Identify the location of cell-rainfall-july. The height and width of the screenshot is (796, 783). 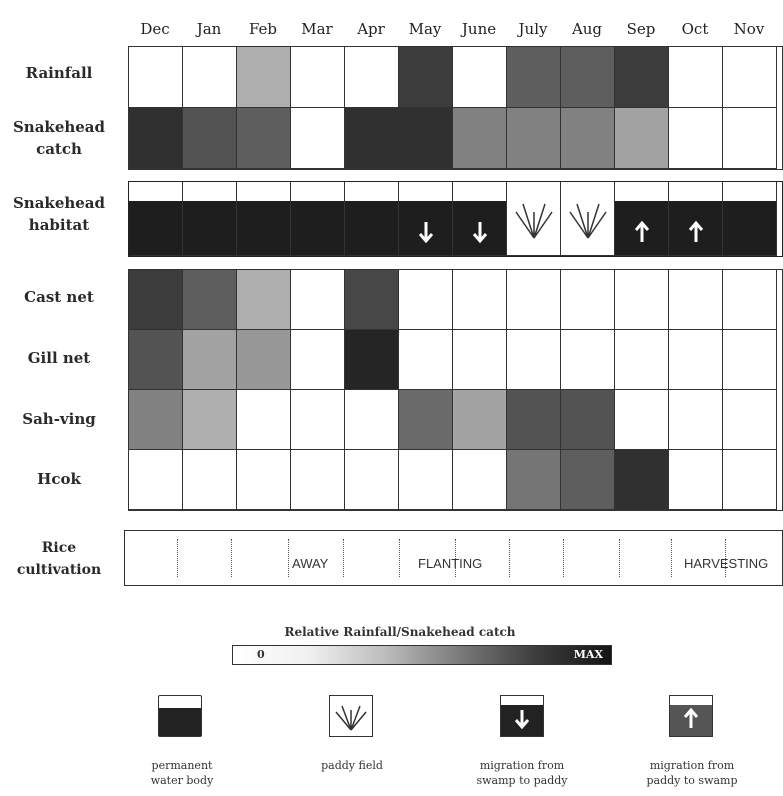
(534, 77).